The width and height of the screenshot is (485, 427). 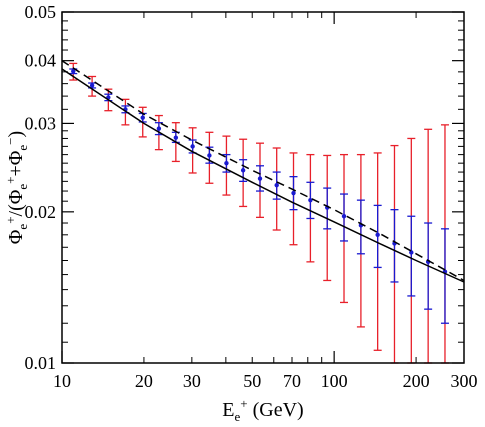 I want to click on x-tick-label: 200, so click(x=416, y=381).